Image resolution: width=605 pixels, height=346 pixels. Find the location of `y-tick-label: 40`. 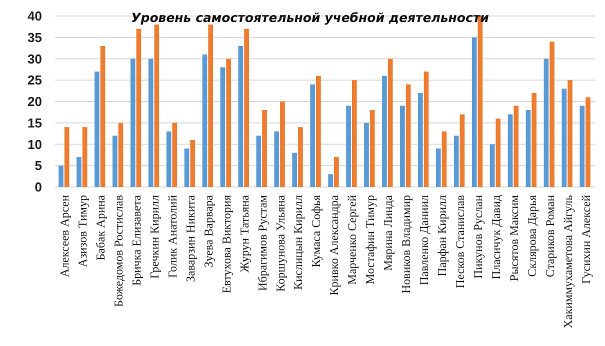

y-tick-label: 40 is located at coordinates (35, 16).